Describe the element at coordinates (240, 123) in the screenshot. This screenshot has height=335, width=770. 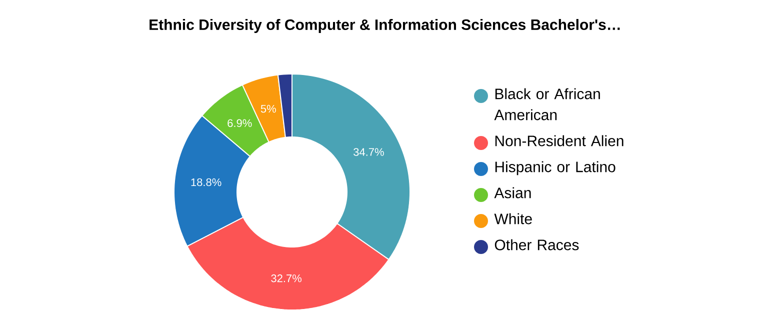
I see `data-label: 6.9%` at that location.